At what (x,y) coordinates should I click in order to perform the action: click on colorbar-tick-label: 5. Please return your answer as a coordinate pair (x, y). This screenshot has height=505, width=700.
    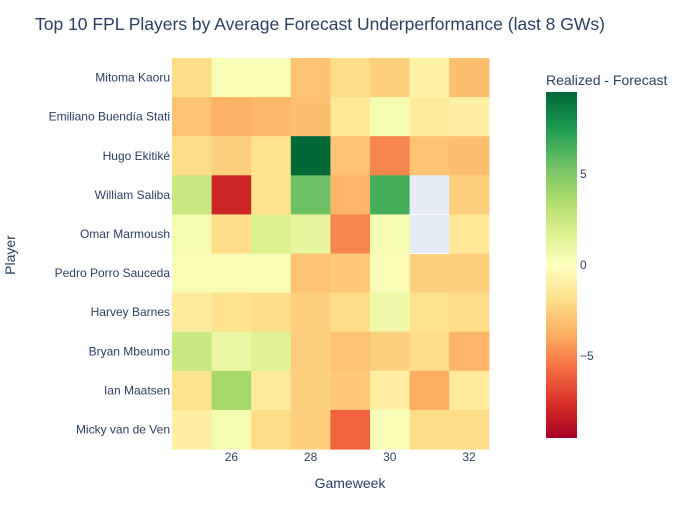
    Looking at the image, I should click on (583, 174).